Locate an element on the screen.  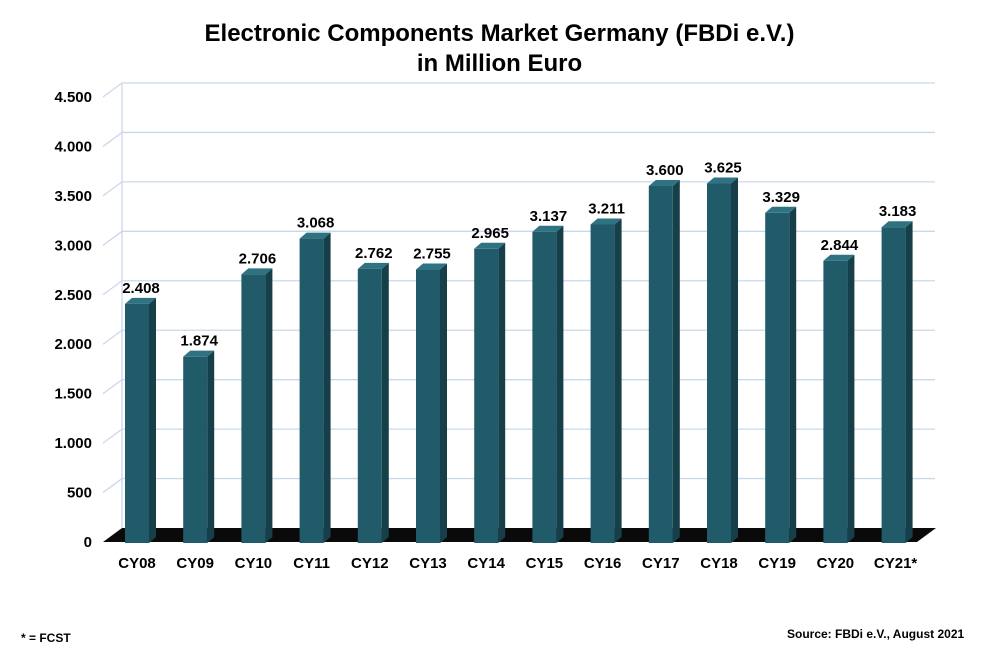
x-tick-label: CY21* is located at coordinates (896, 563).